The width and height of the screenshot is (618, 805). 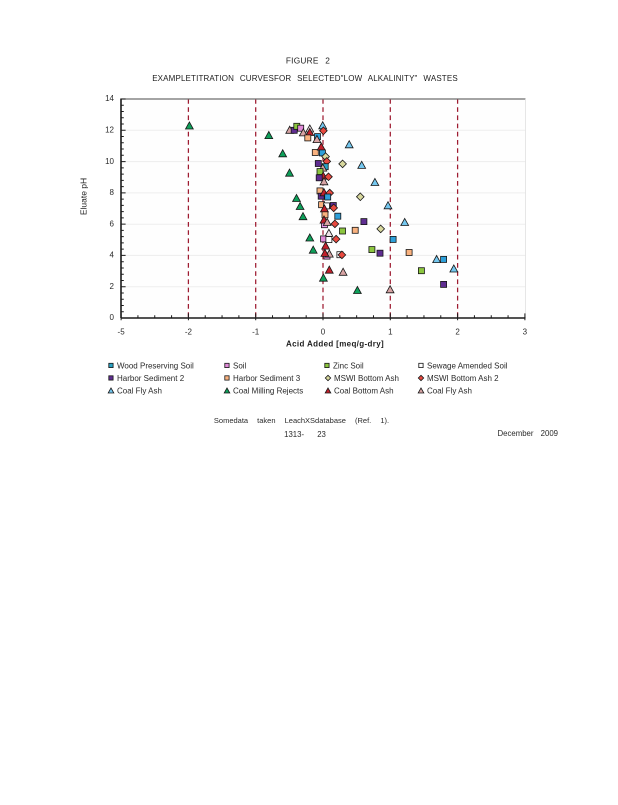 What do you see at coordinates (240, 365) in the screenshot?
I see `svg-text: Soil` at bounding box center [240, 365].